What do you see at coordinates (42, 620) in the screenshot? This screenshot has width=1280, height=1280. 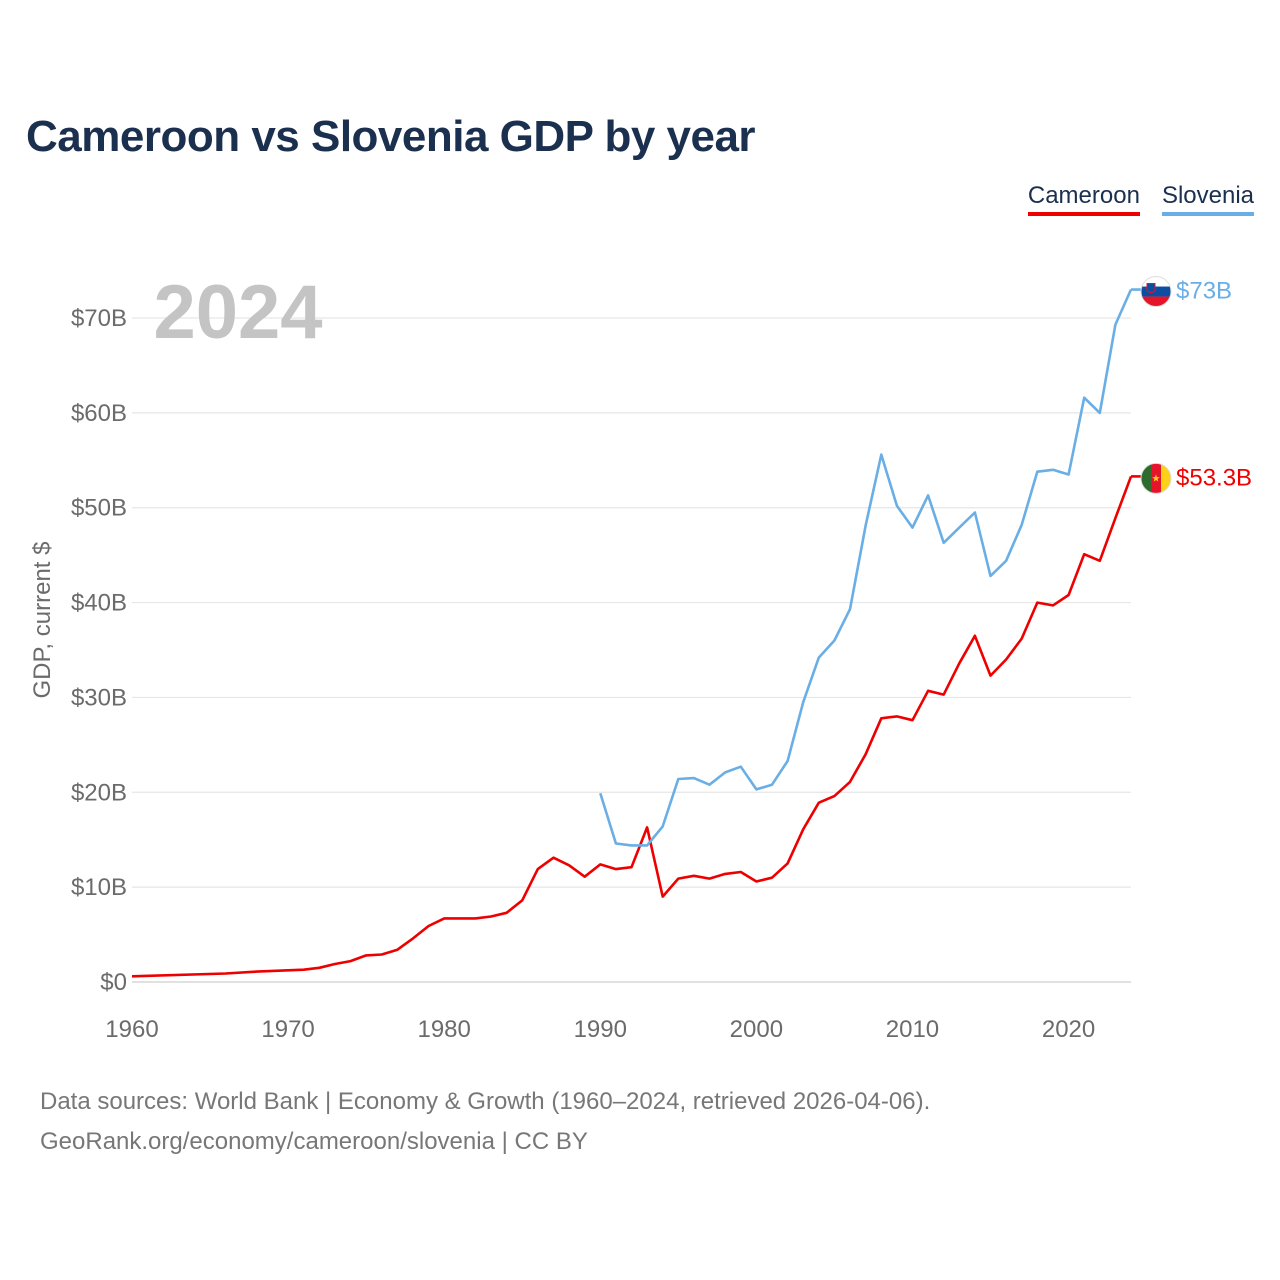 I see `y-axis-title: GDP, current $` at bounding box center [42, 620].